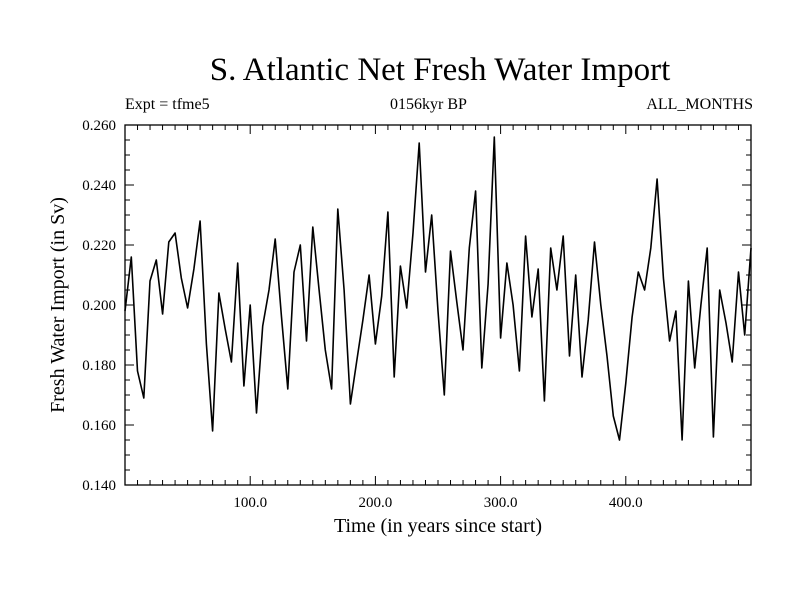 The image size is (800, 600). Describe the element at coordinates (699, 104) in the screenshot. I see `months-label: ALL_MONTHS` at that location.